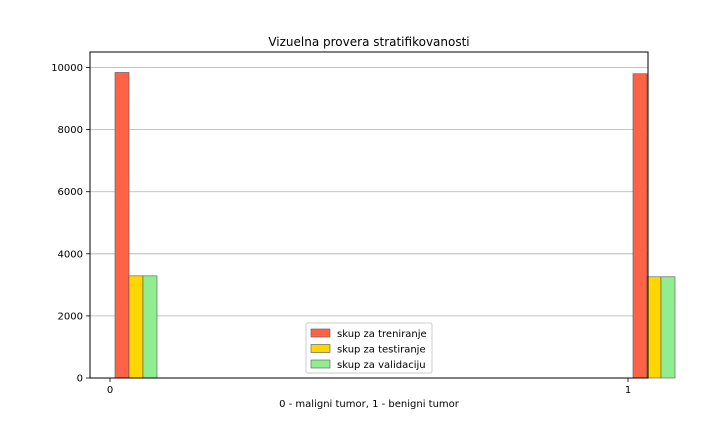  What do you see at coordinates (110, 390) in the screenshot?
I see `x-tick-label: 0` at bounding box center [110, 390].